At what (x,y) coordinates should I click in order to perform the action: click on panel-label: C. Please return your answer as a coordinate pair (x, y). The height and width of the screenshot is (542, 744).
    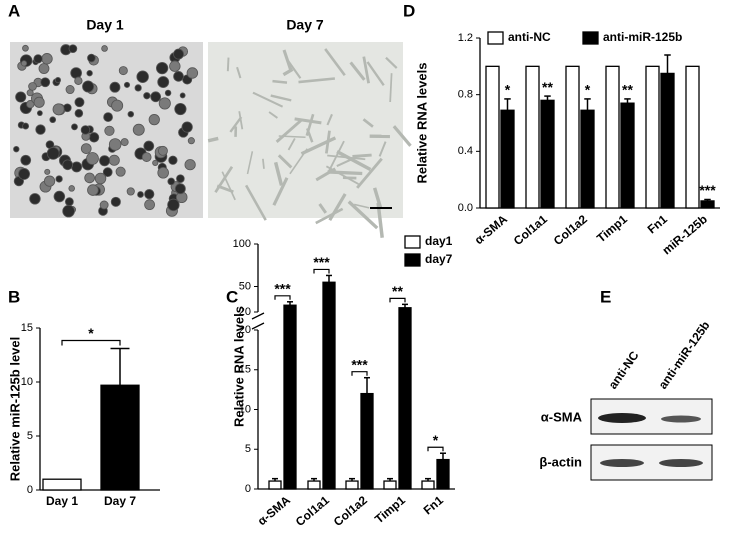
    Looking at the image, I should click on (232, 296).